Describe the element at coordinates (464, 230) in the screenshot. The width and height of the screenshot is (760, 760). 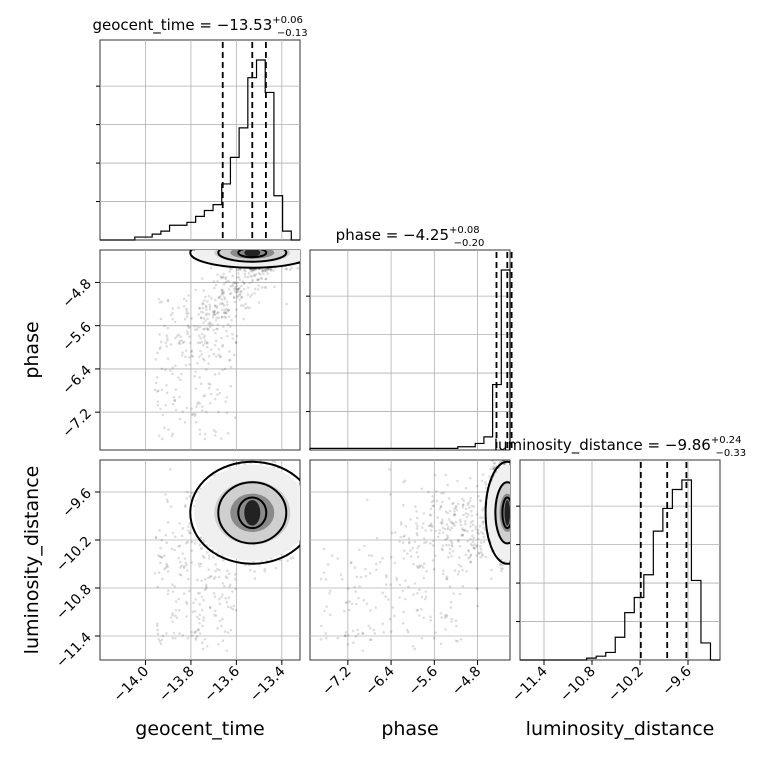
I see `title-plus: +0.08` at that location.